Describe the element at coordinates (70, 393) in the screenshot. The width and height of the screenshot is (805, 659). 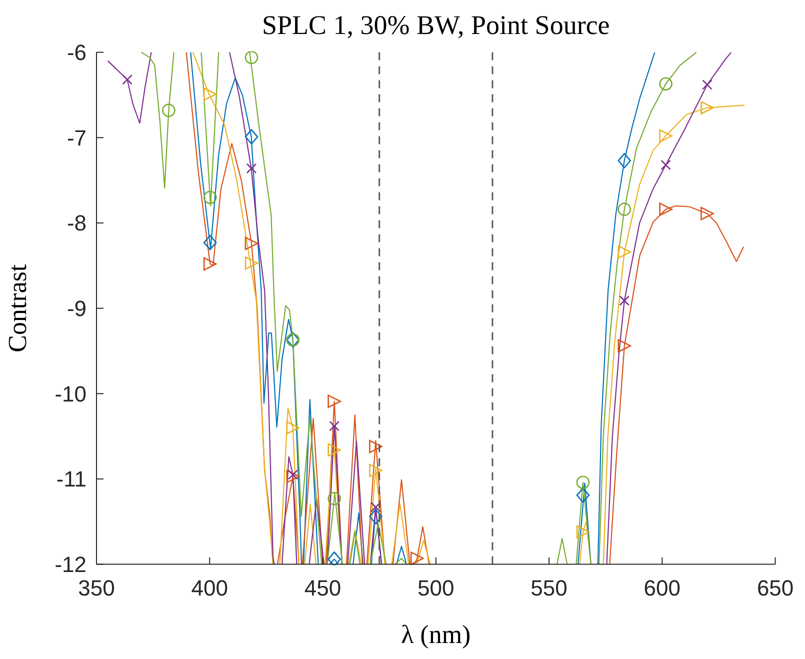
I see `y-tick-label: -10` at that location.